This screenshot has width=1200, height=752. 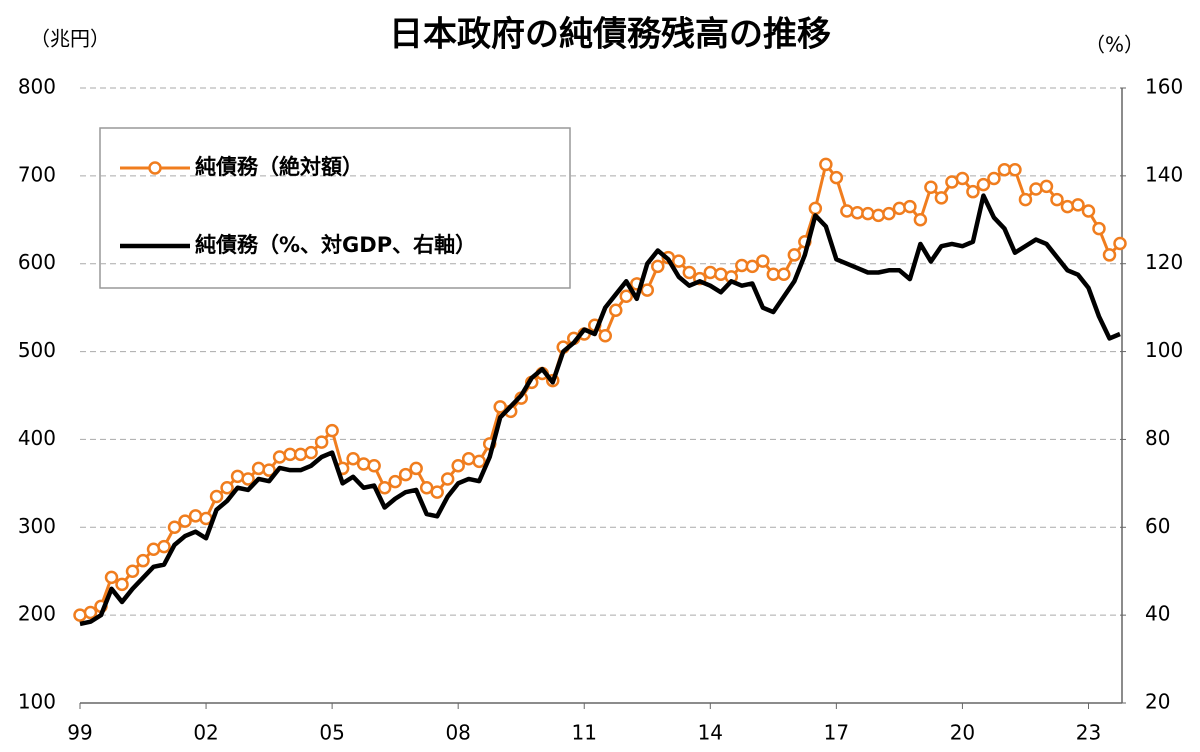 What do you see at coordinates (37, 438) in the screenshot?
I see `y-tick-label: 400` at bounding box center [37, 438].